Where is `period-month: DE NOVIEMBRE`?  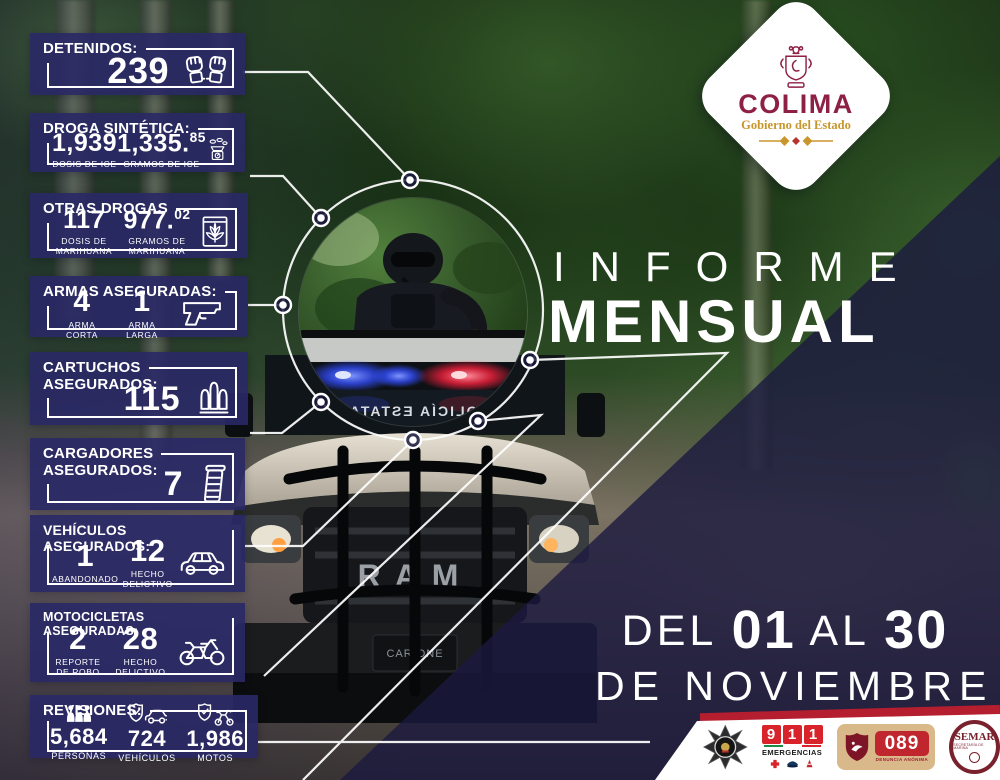 period-month: DE NOVIEMBRE is located at coordinates (794, 686).